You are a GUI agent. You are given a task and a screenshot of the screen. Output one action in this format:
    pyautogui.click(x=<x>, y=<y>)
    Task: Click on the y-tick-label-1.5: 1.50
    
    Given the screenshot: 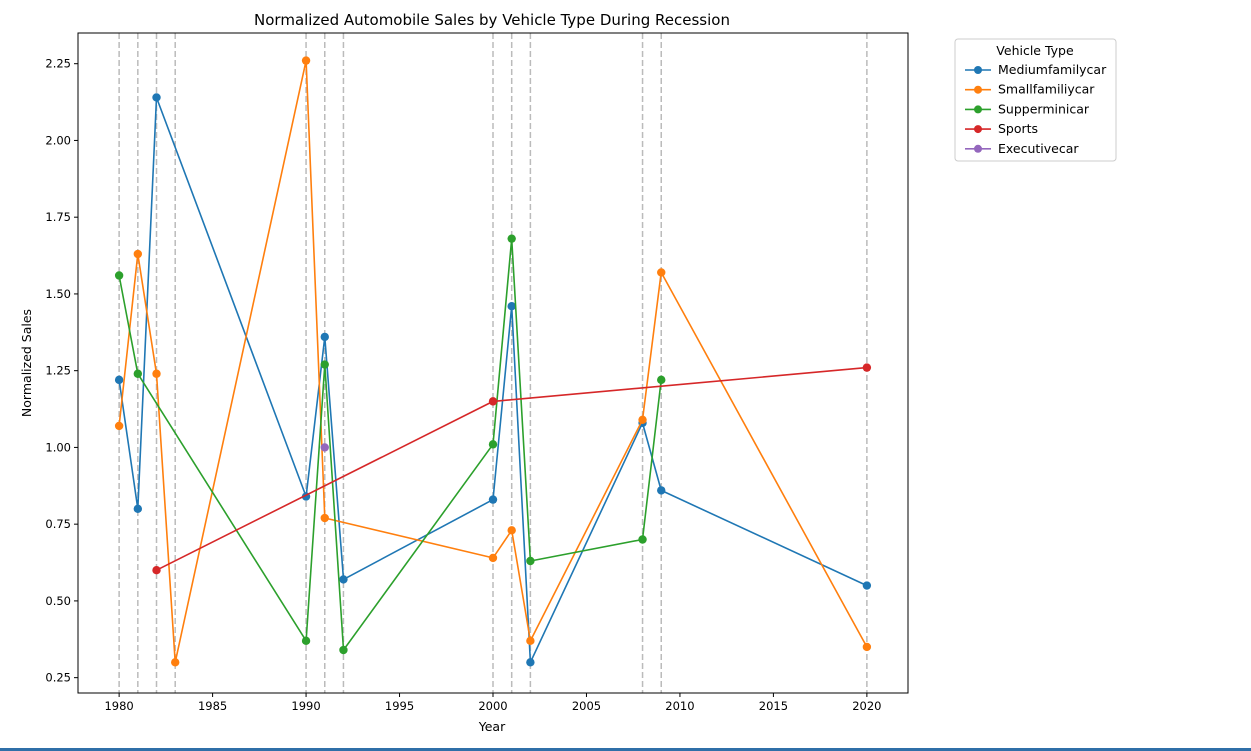 What is the action you would take?
    pyautogui.click(x=58, y=294)
    